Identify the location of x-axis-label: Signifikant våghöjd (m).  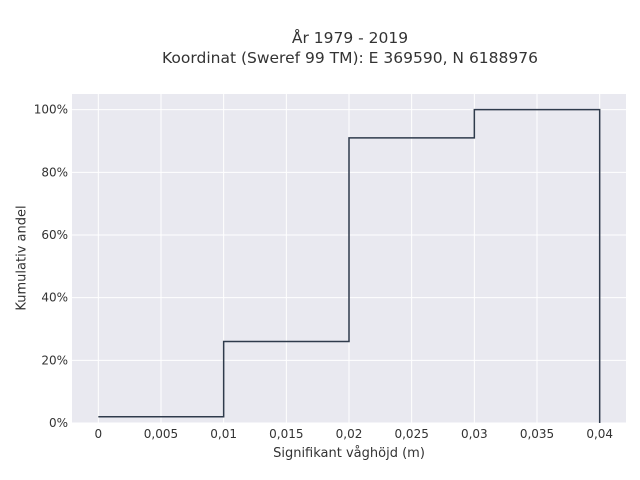
(349, 453).